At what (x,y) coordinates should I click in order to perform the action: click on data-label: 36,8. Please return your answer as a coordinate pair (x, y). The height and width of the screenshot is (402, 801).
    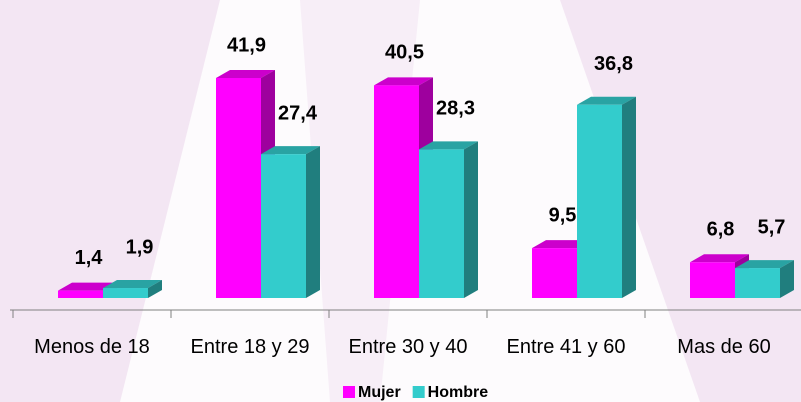
    Looking at the image, I should click on (613, 64).